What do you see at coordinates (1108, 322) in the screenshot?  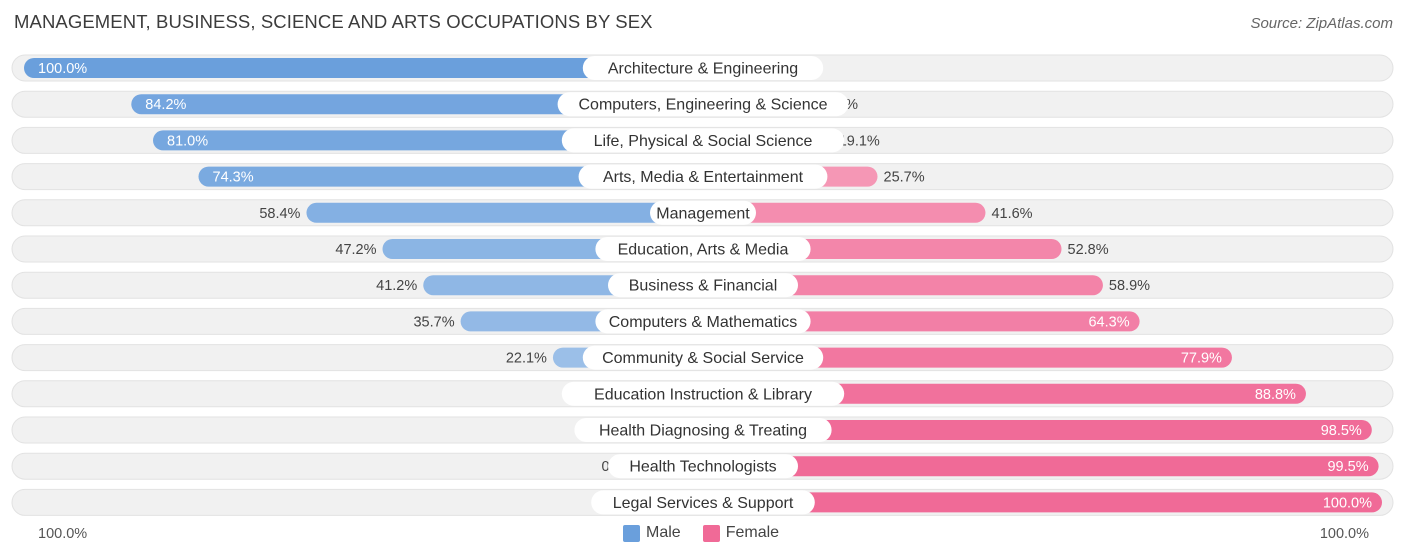 I see `female-value-label: 64.3%` at bounding box center [1108, 322].